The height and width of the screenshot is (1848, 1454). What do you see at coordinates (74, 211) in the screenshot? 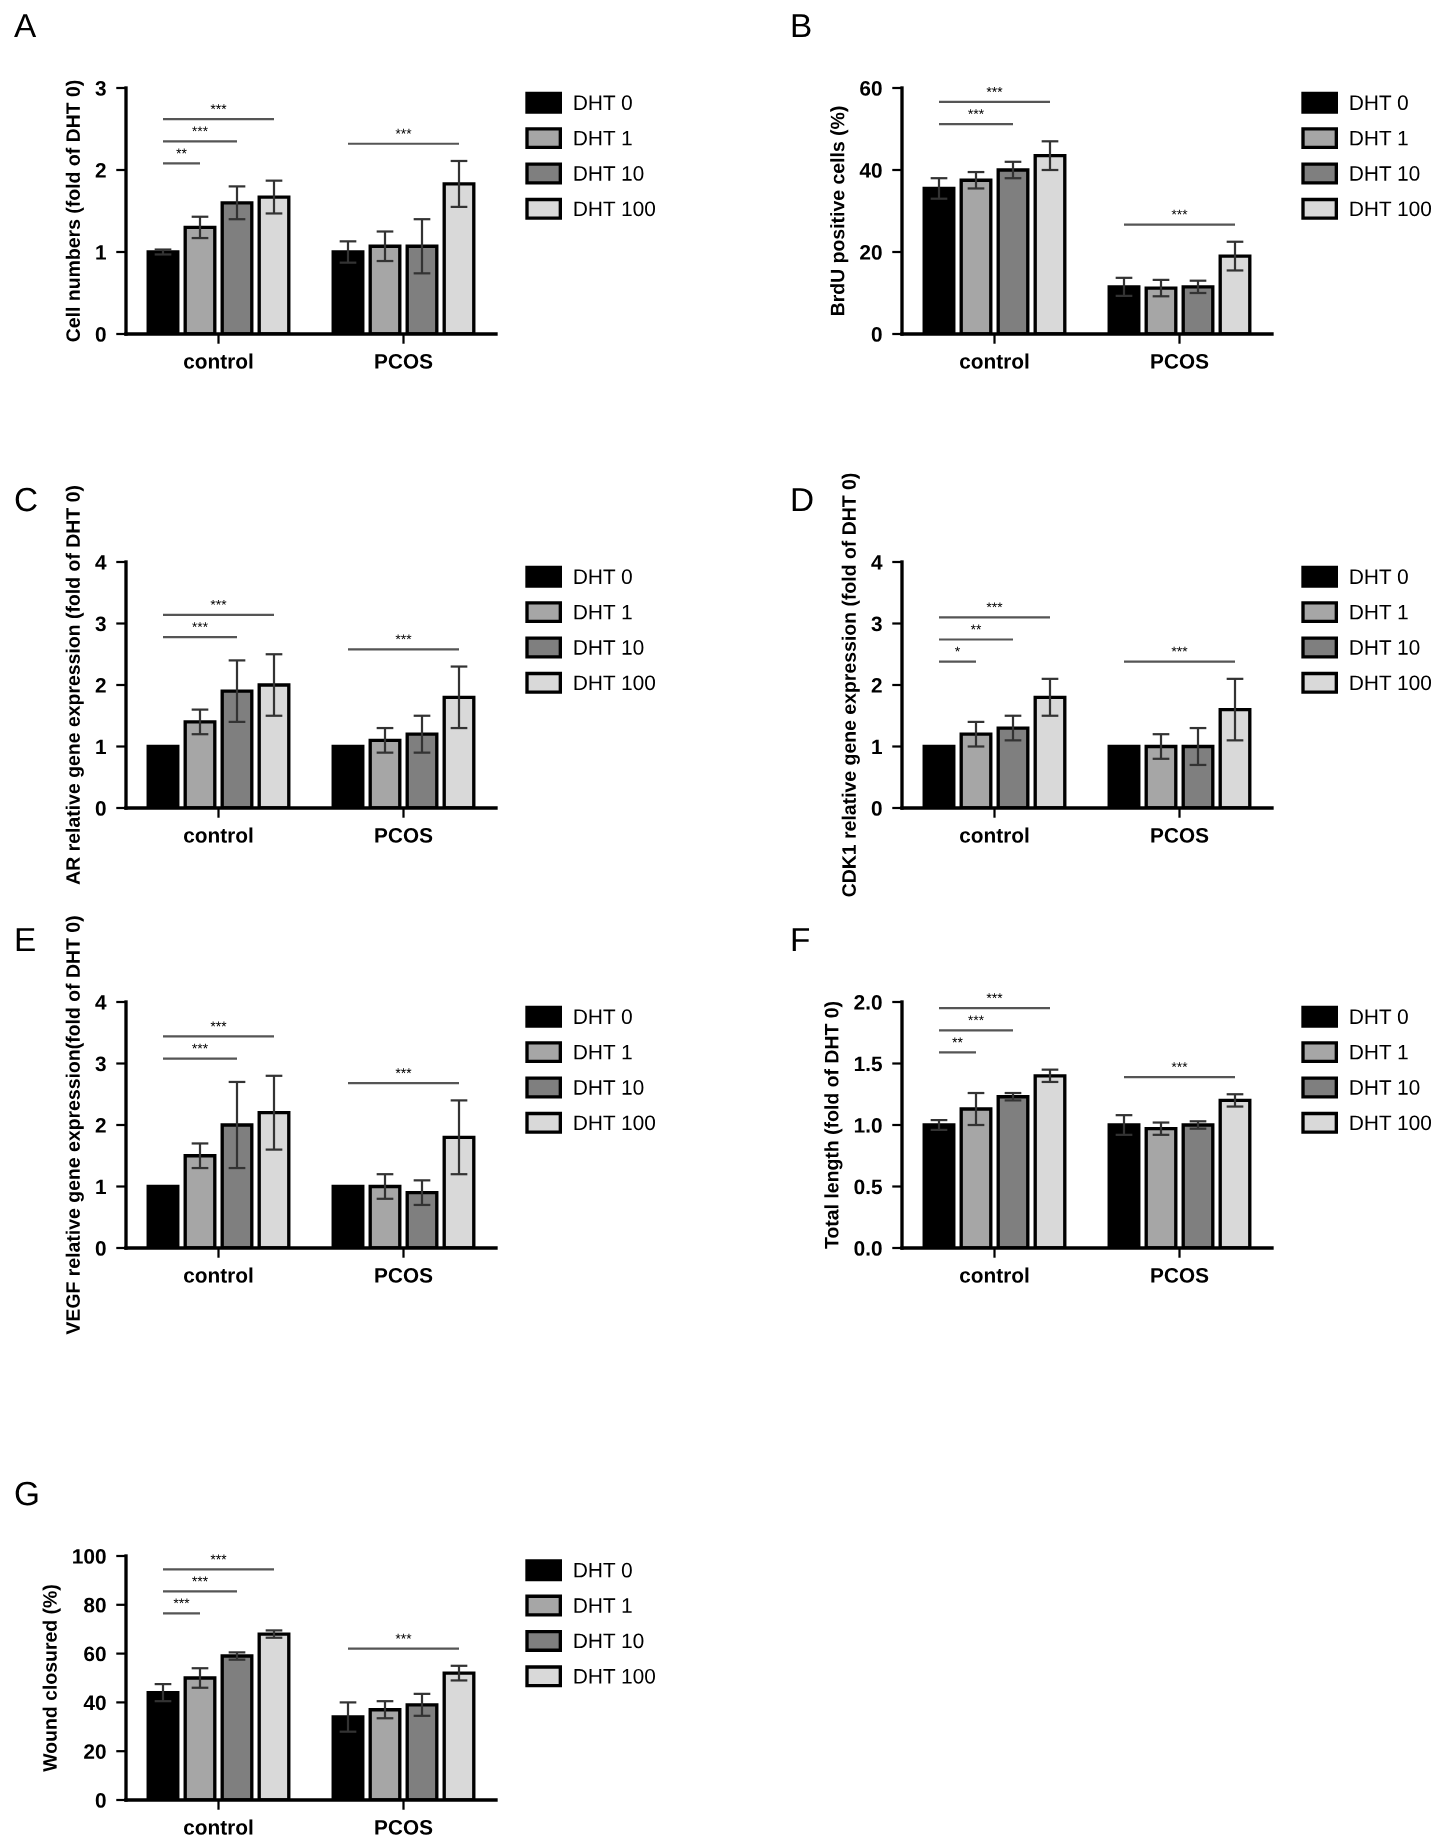
I see `y-axis-title: Cell numbers (fold of DHT 0)` at bounding box center [74, 211].